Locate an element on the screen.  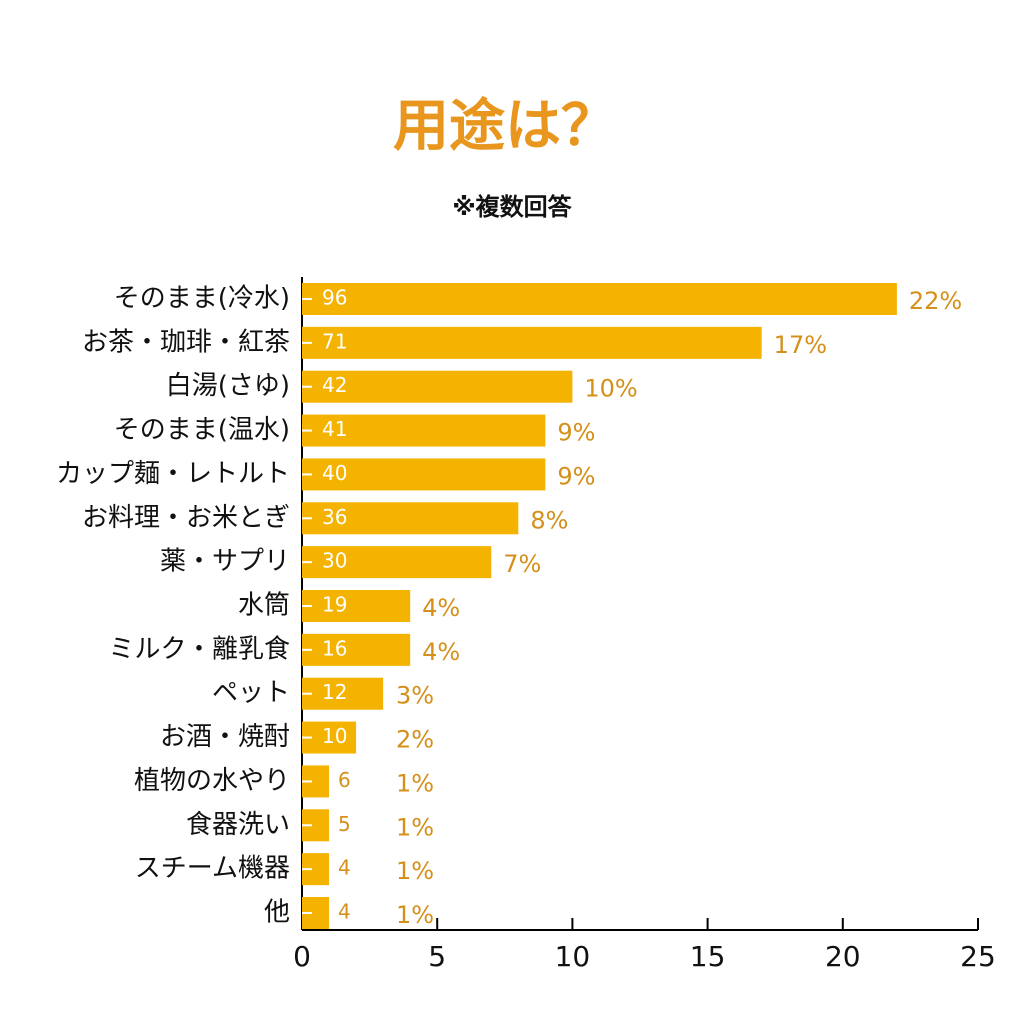
count-label: 36 is located at coordinates (334, 517).